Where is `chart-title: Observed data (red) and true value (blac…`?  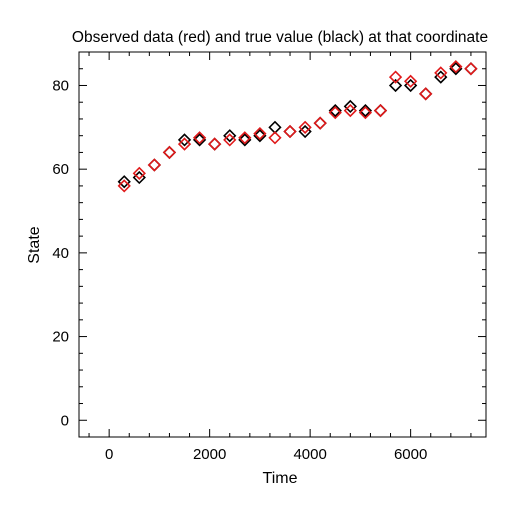 chart-title: Observed data (red) and true value (blac… is located at coordinates (280, 37).